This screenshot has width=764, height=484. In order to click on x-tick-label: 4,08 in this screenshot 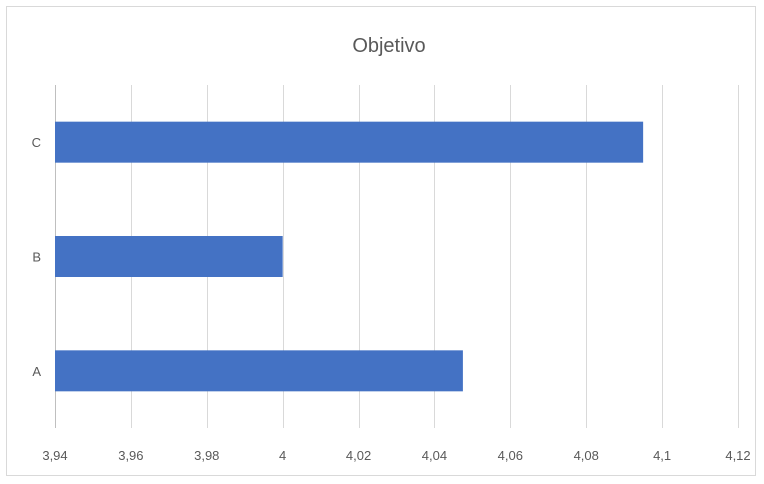, I will do `click(586, 455)`.